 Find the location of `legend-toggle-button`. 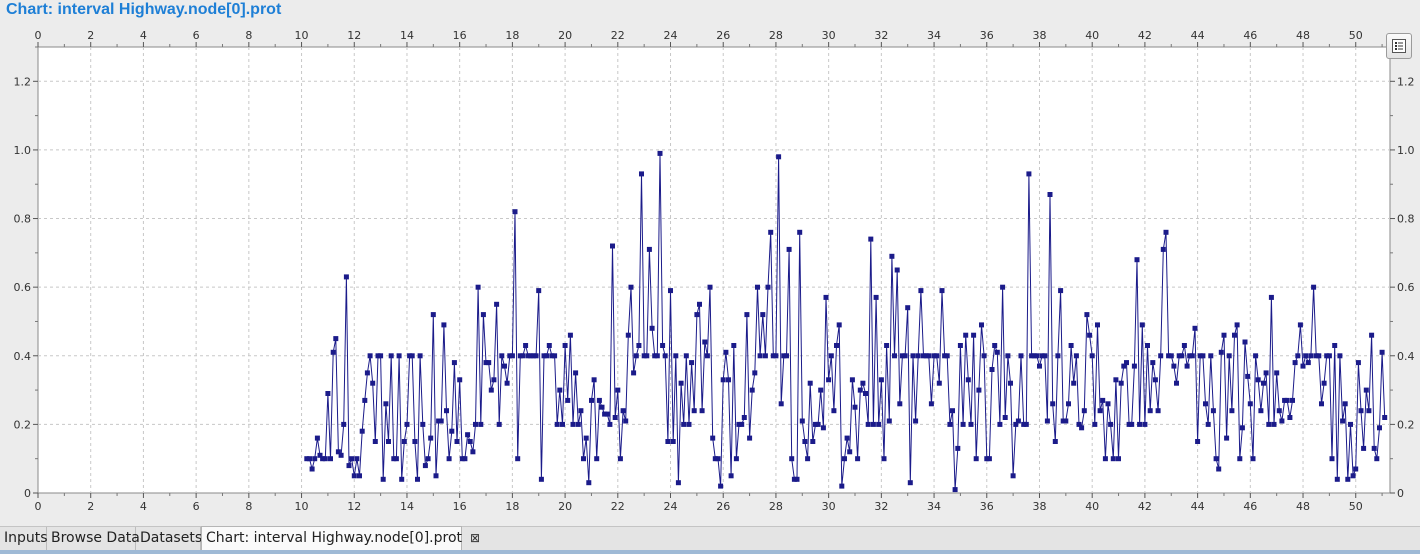

legend-toggle-button is located at coordinates (1399, 46).